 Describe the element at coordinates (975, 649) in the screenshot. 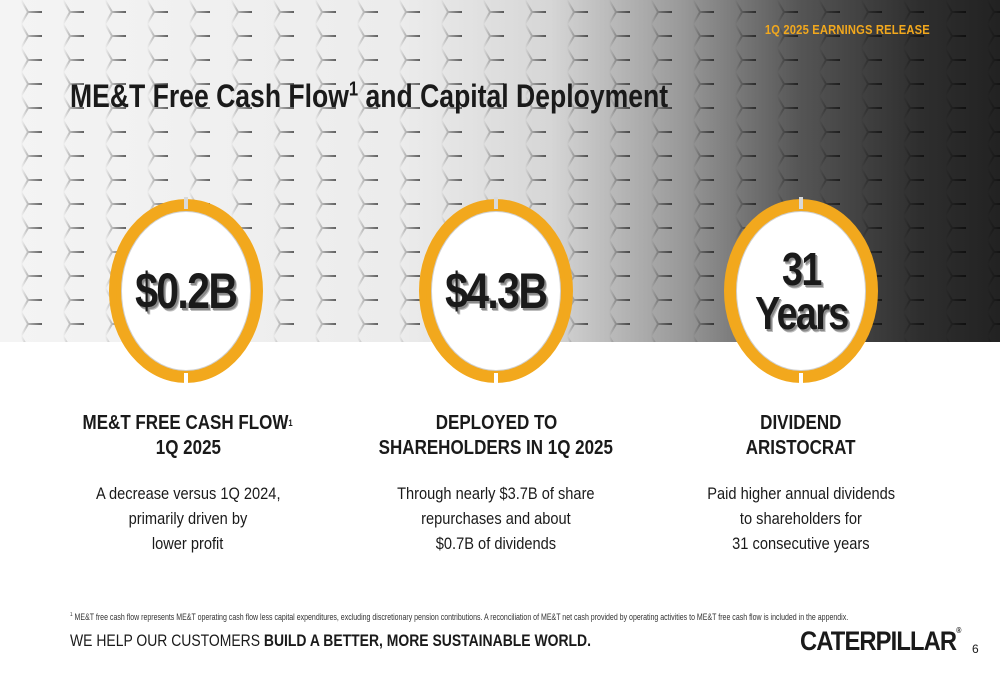

I see `page-number: 6` at that location.